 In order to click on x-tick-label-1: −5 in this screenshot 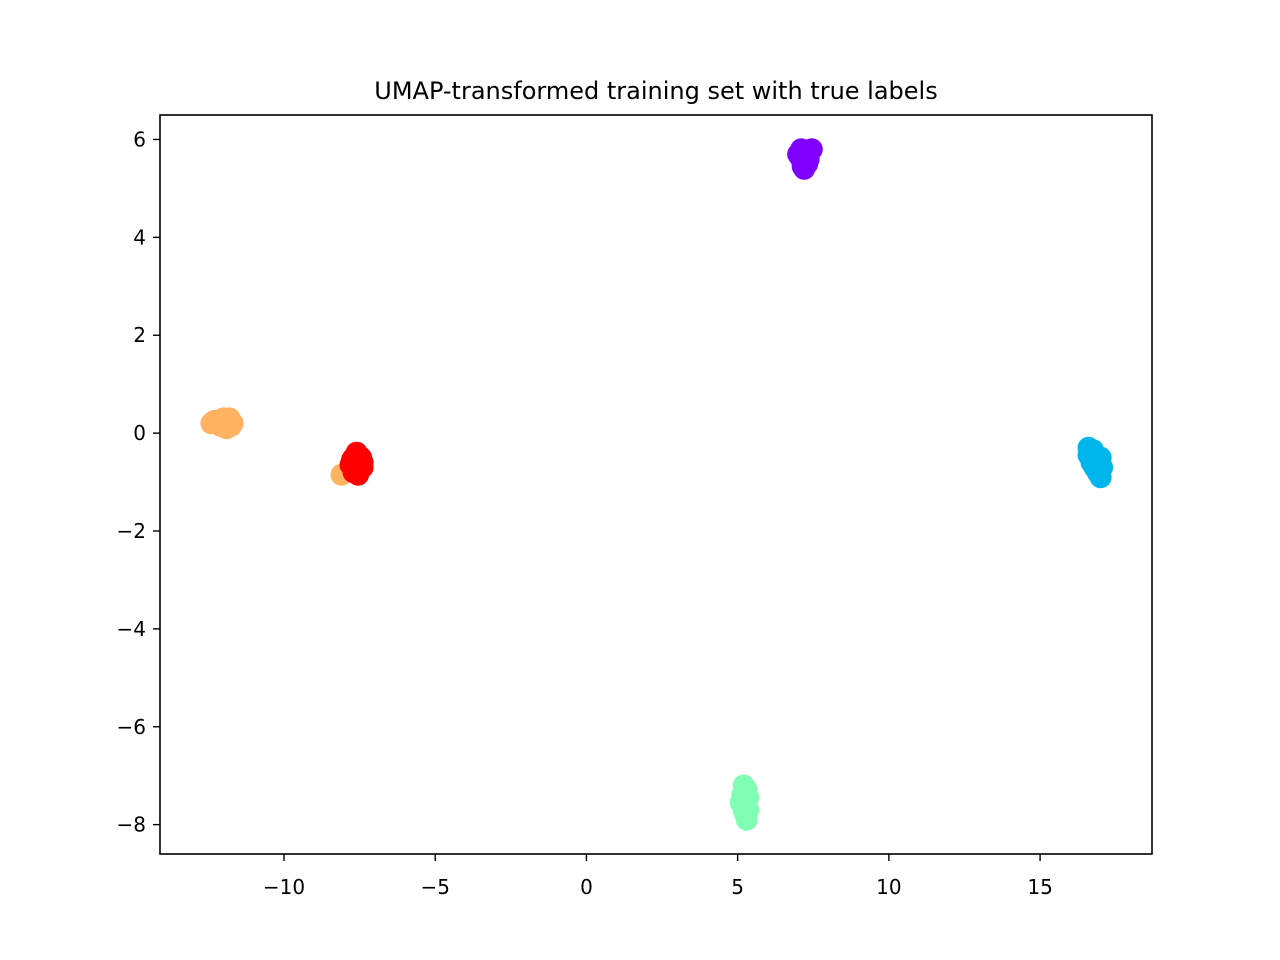, I will do `click(434, 887)`.